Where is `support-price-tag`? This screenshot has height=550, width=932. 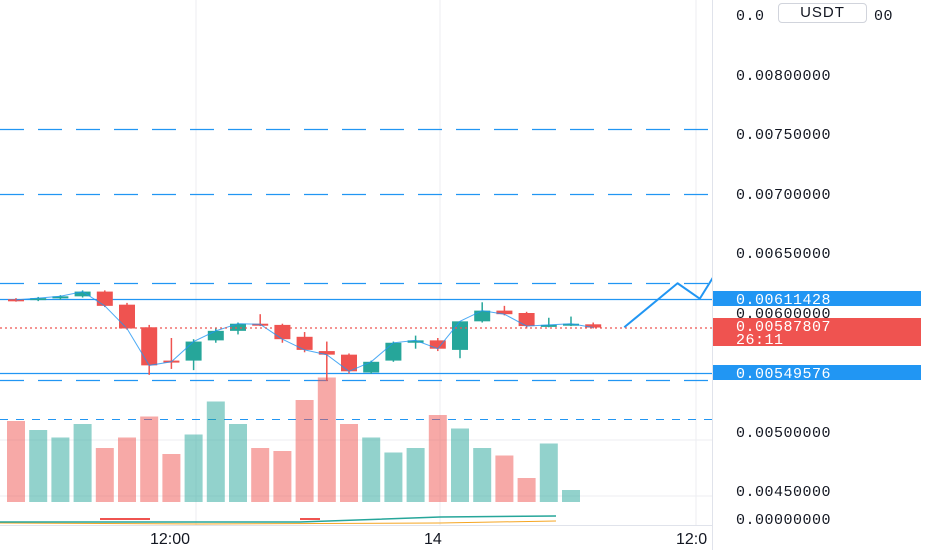
support-price-tag is located at coordinates (817, 372).